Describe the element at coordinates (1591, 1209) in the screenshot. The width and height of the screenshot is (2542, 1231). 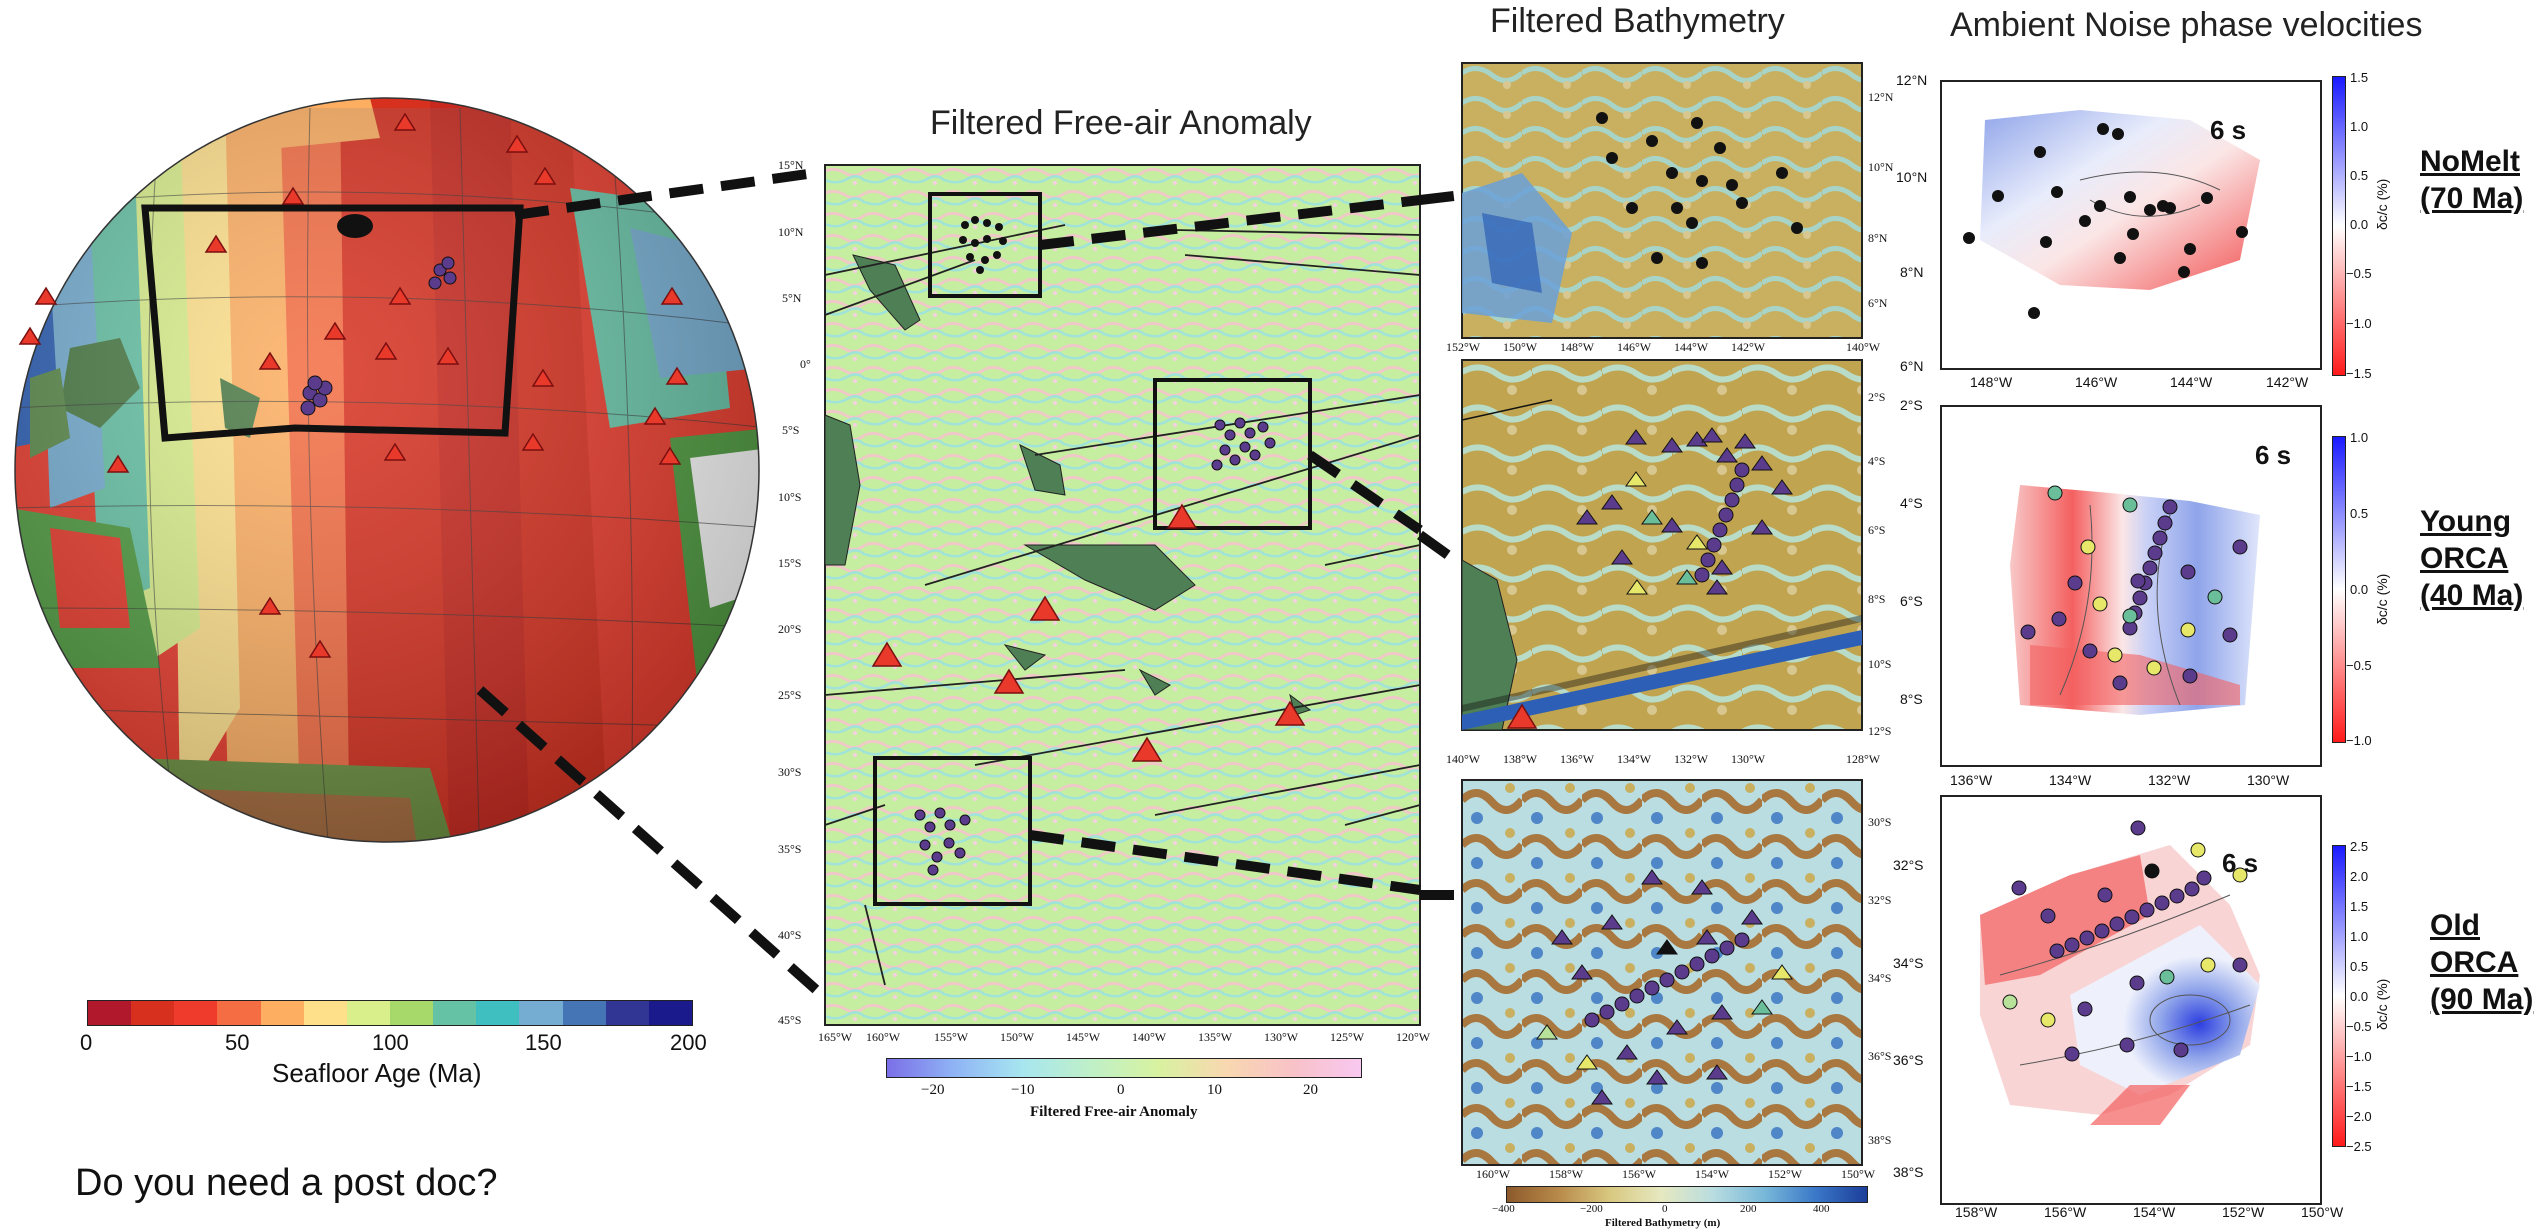
I see `tick: −200` at that location.